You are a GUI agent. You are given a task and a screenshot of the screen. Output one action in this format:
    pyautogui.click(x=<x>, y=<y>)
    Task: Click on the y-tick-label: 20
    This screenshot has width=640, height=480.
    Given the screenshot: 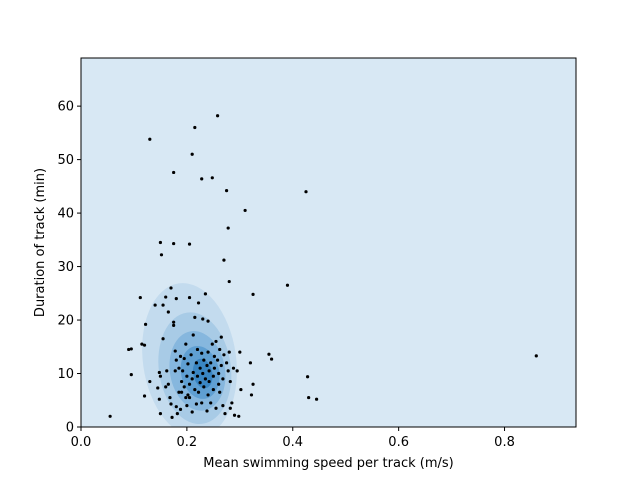 What is the action you would take?
    pyautogui.click(x=65, y=321)
    